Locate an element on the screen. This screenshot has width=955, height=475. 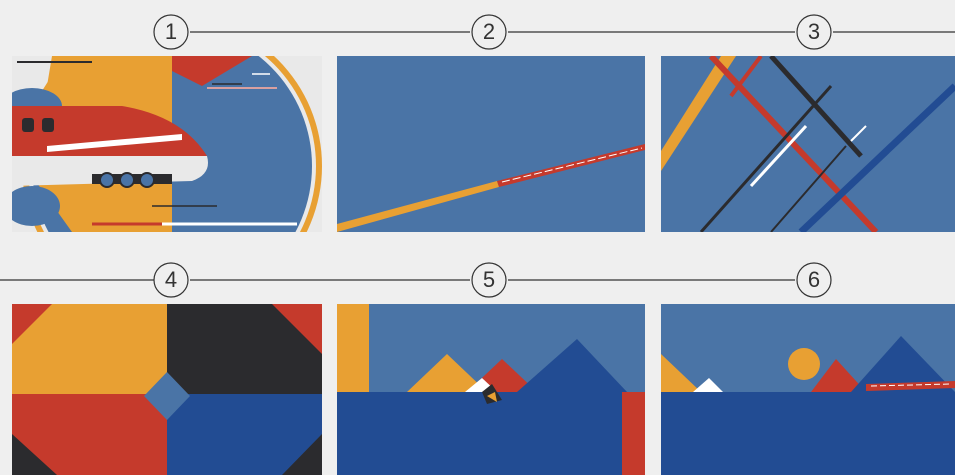
step-number-3: 3 is located at coordinates (814, 31).